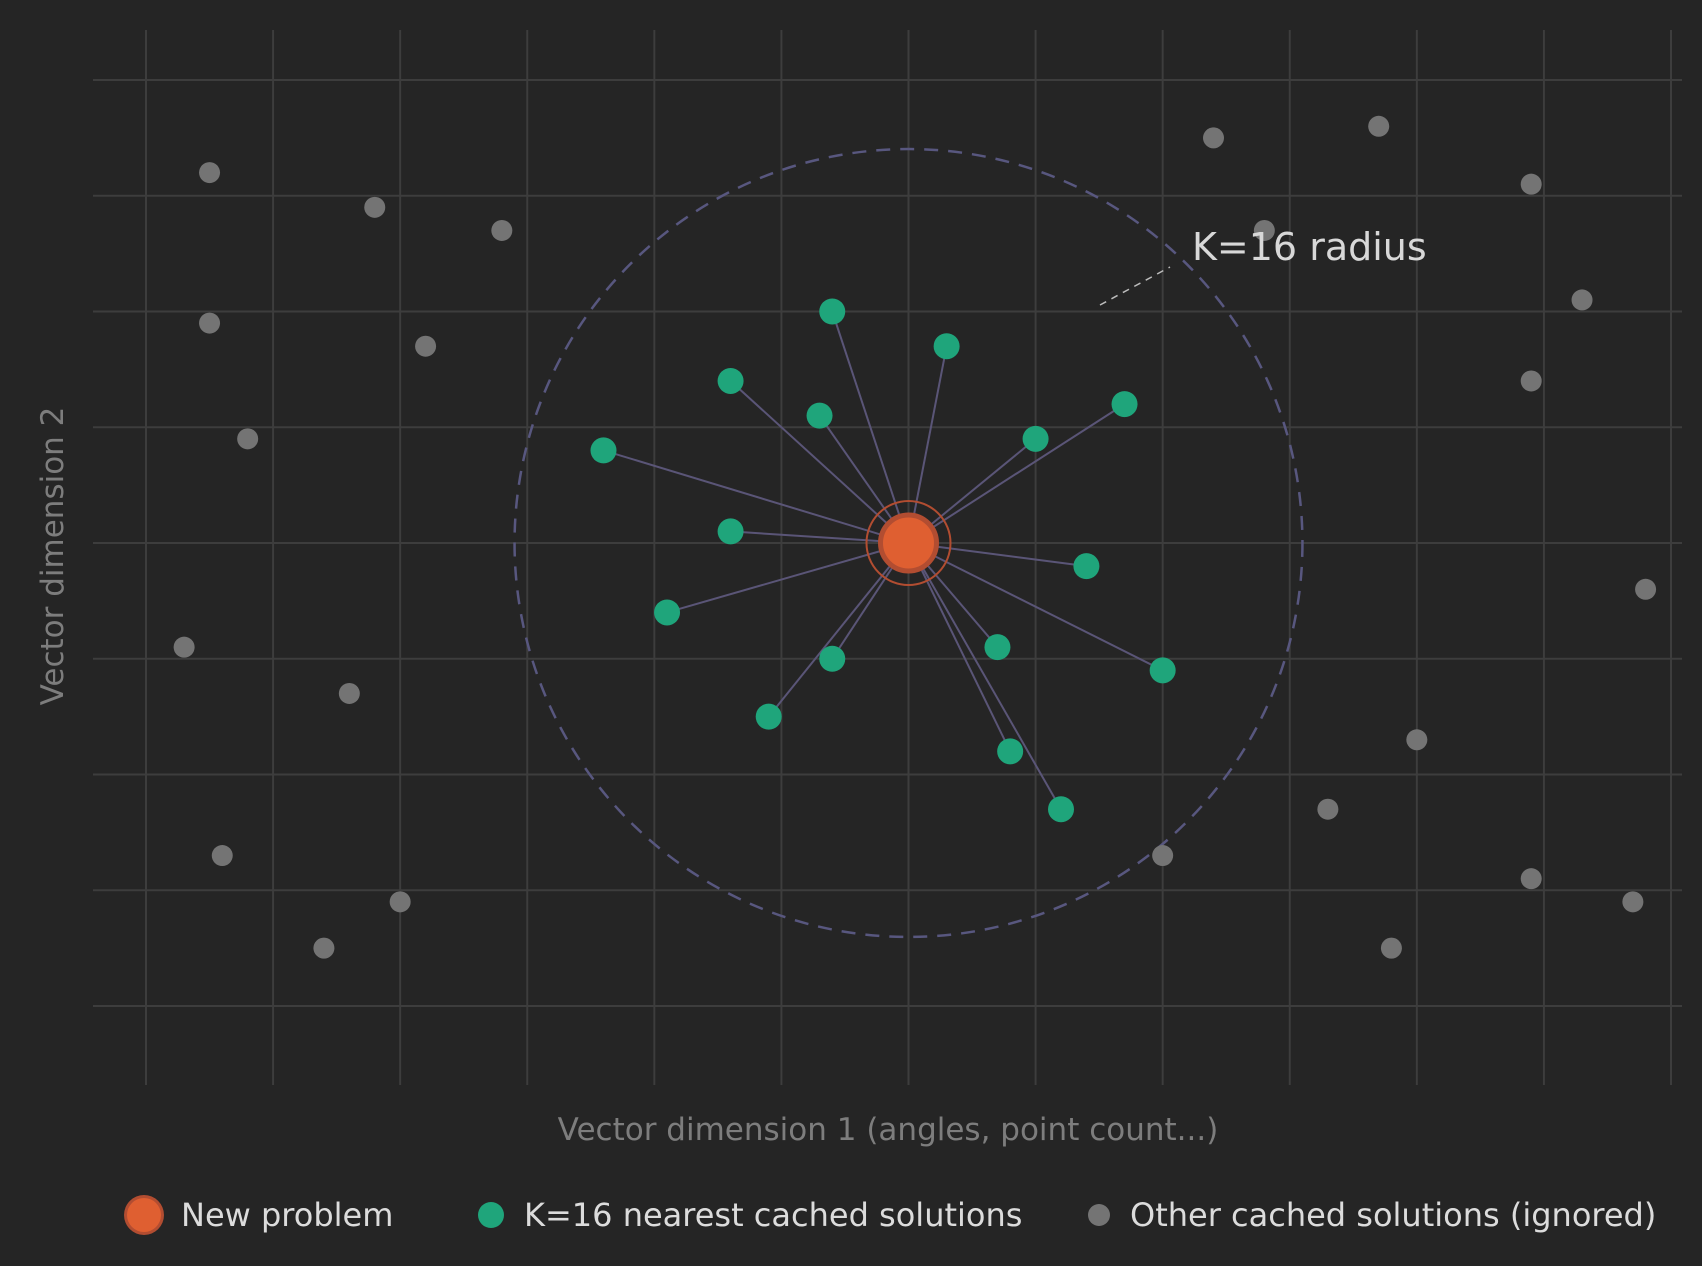 This screenshot has width=1702, height=1266. I want to click on query-point-outer-ring, so click(908, 543).